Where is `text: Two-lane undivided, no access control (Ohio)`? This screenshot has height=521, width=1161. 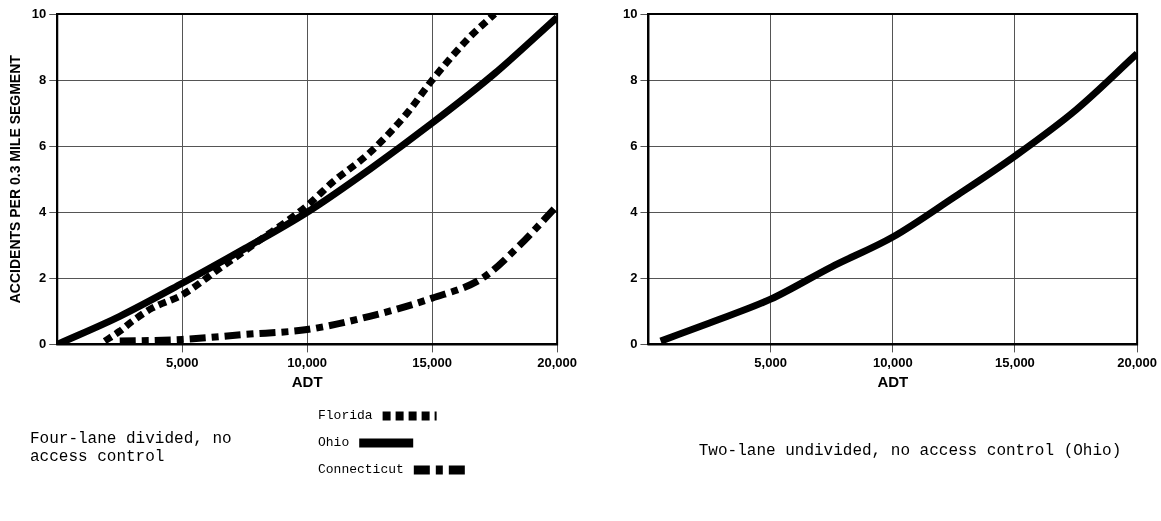 text: Two-lane undivided, no access control (Ohio) is located at coordinates (910, 451).